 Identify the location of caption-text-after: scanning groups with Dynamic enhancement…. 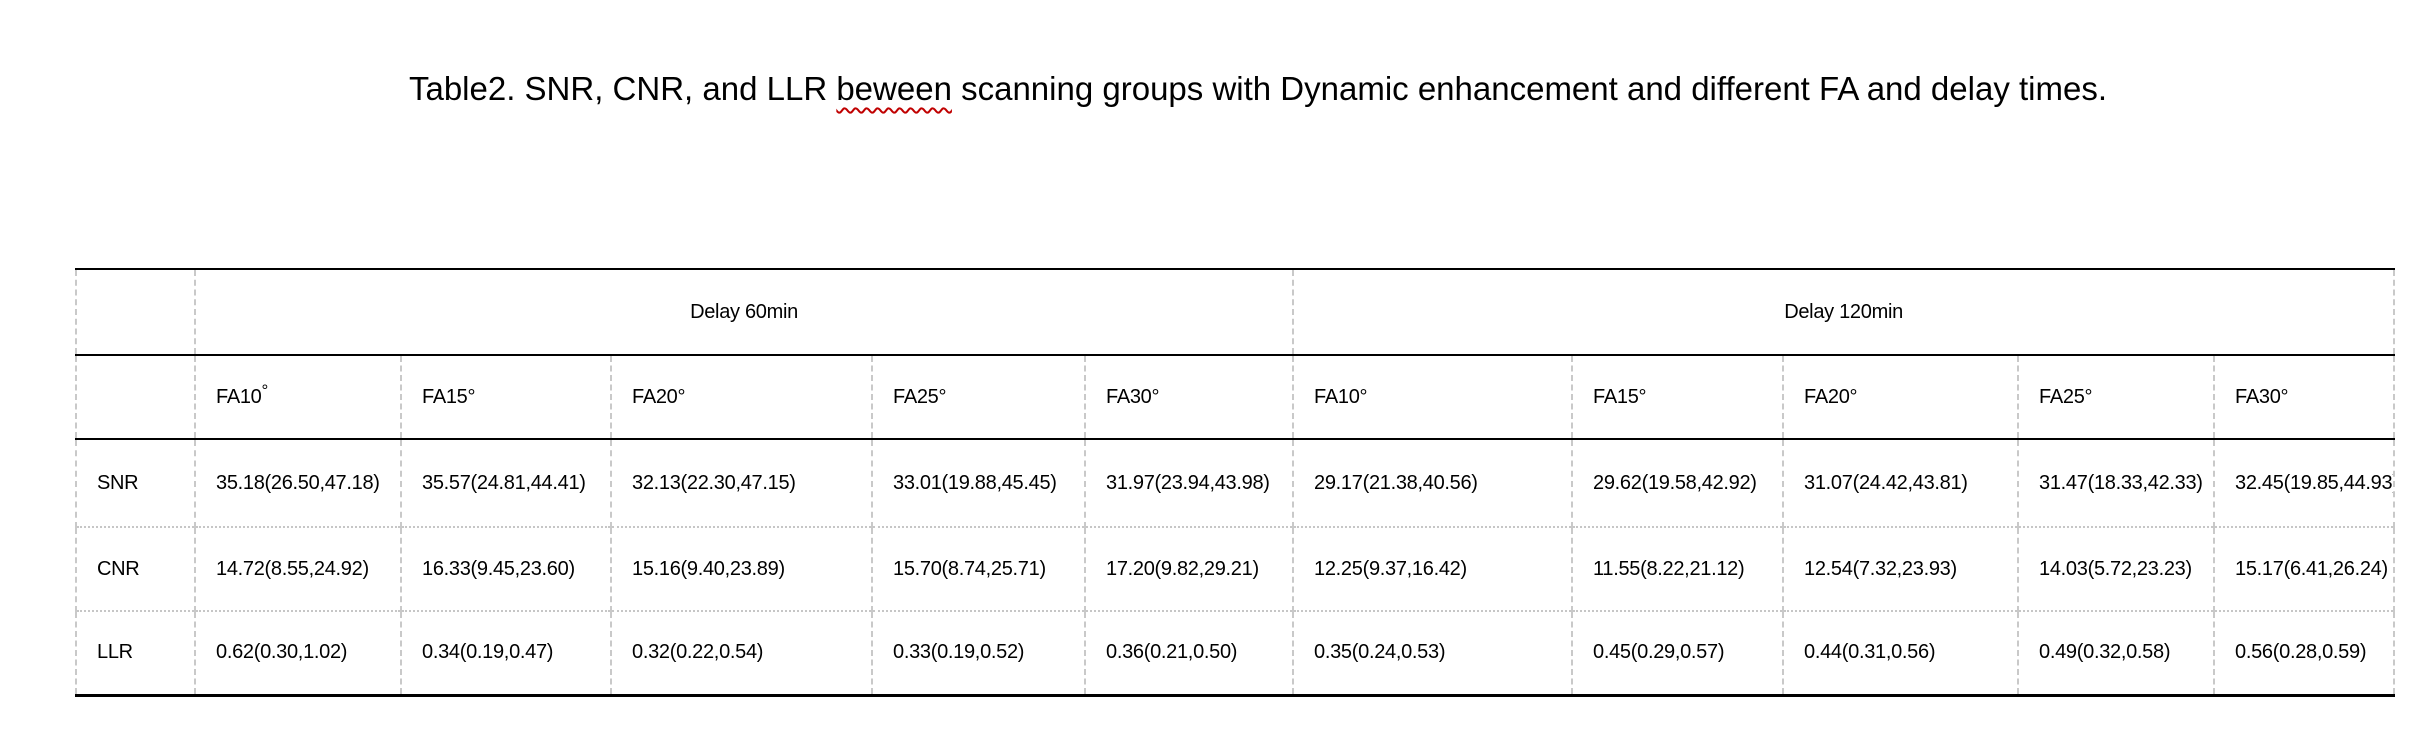
(1529, 88).